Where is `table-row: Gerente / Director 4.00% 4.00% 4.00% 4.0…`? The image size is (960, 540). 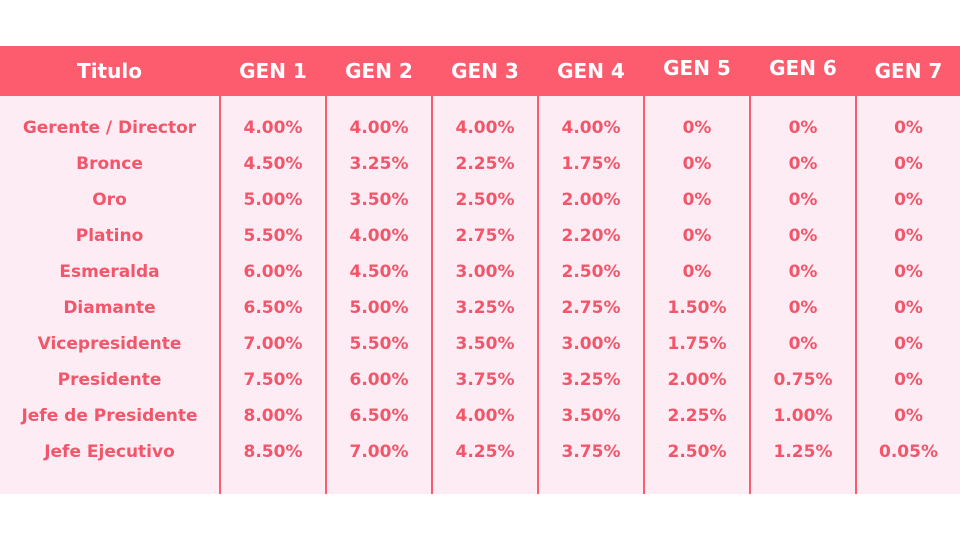
table-row: Gerente / Director 4.00% 4.00% 4.00% 4.0… is located at coordinates (480, 128).